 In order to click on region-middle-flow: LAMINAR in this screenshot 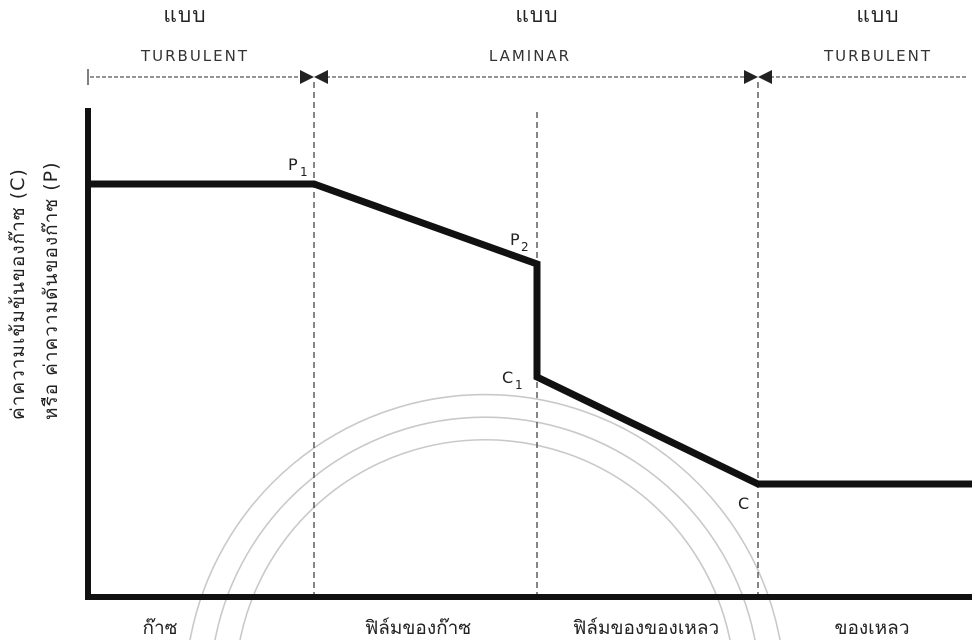, I will do `click(530, 56)`.